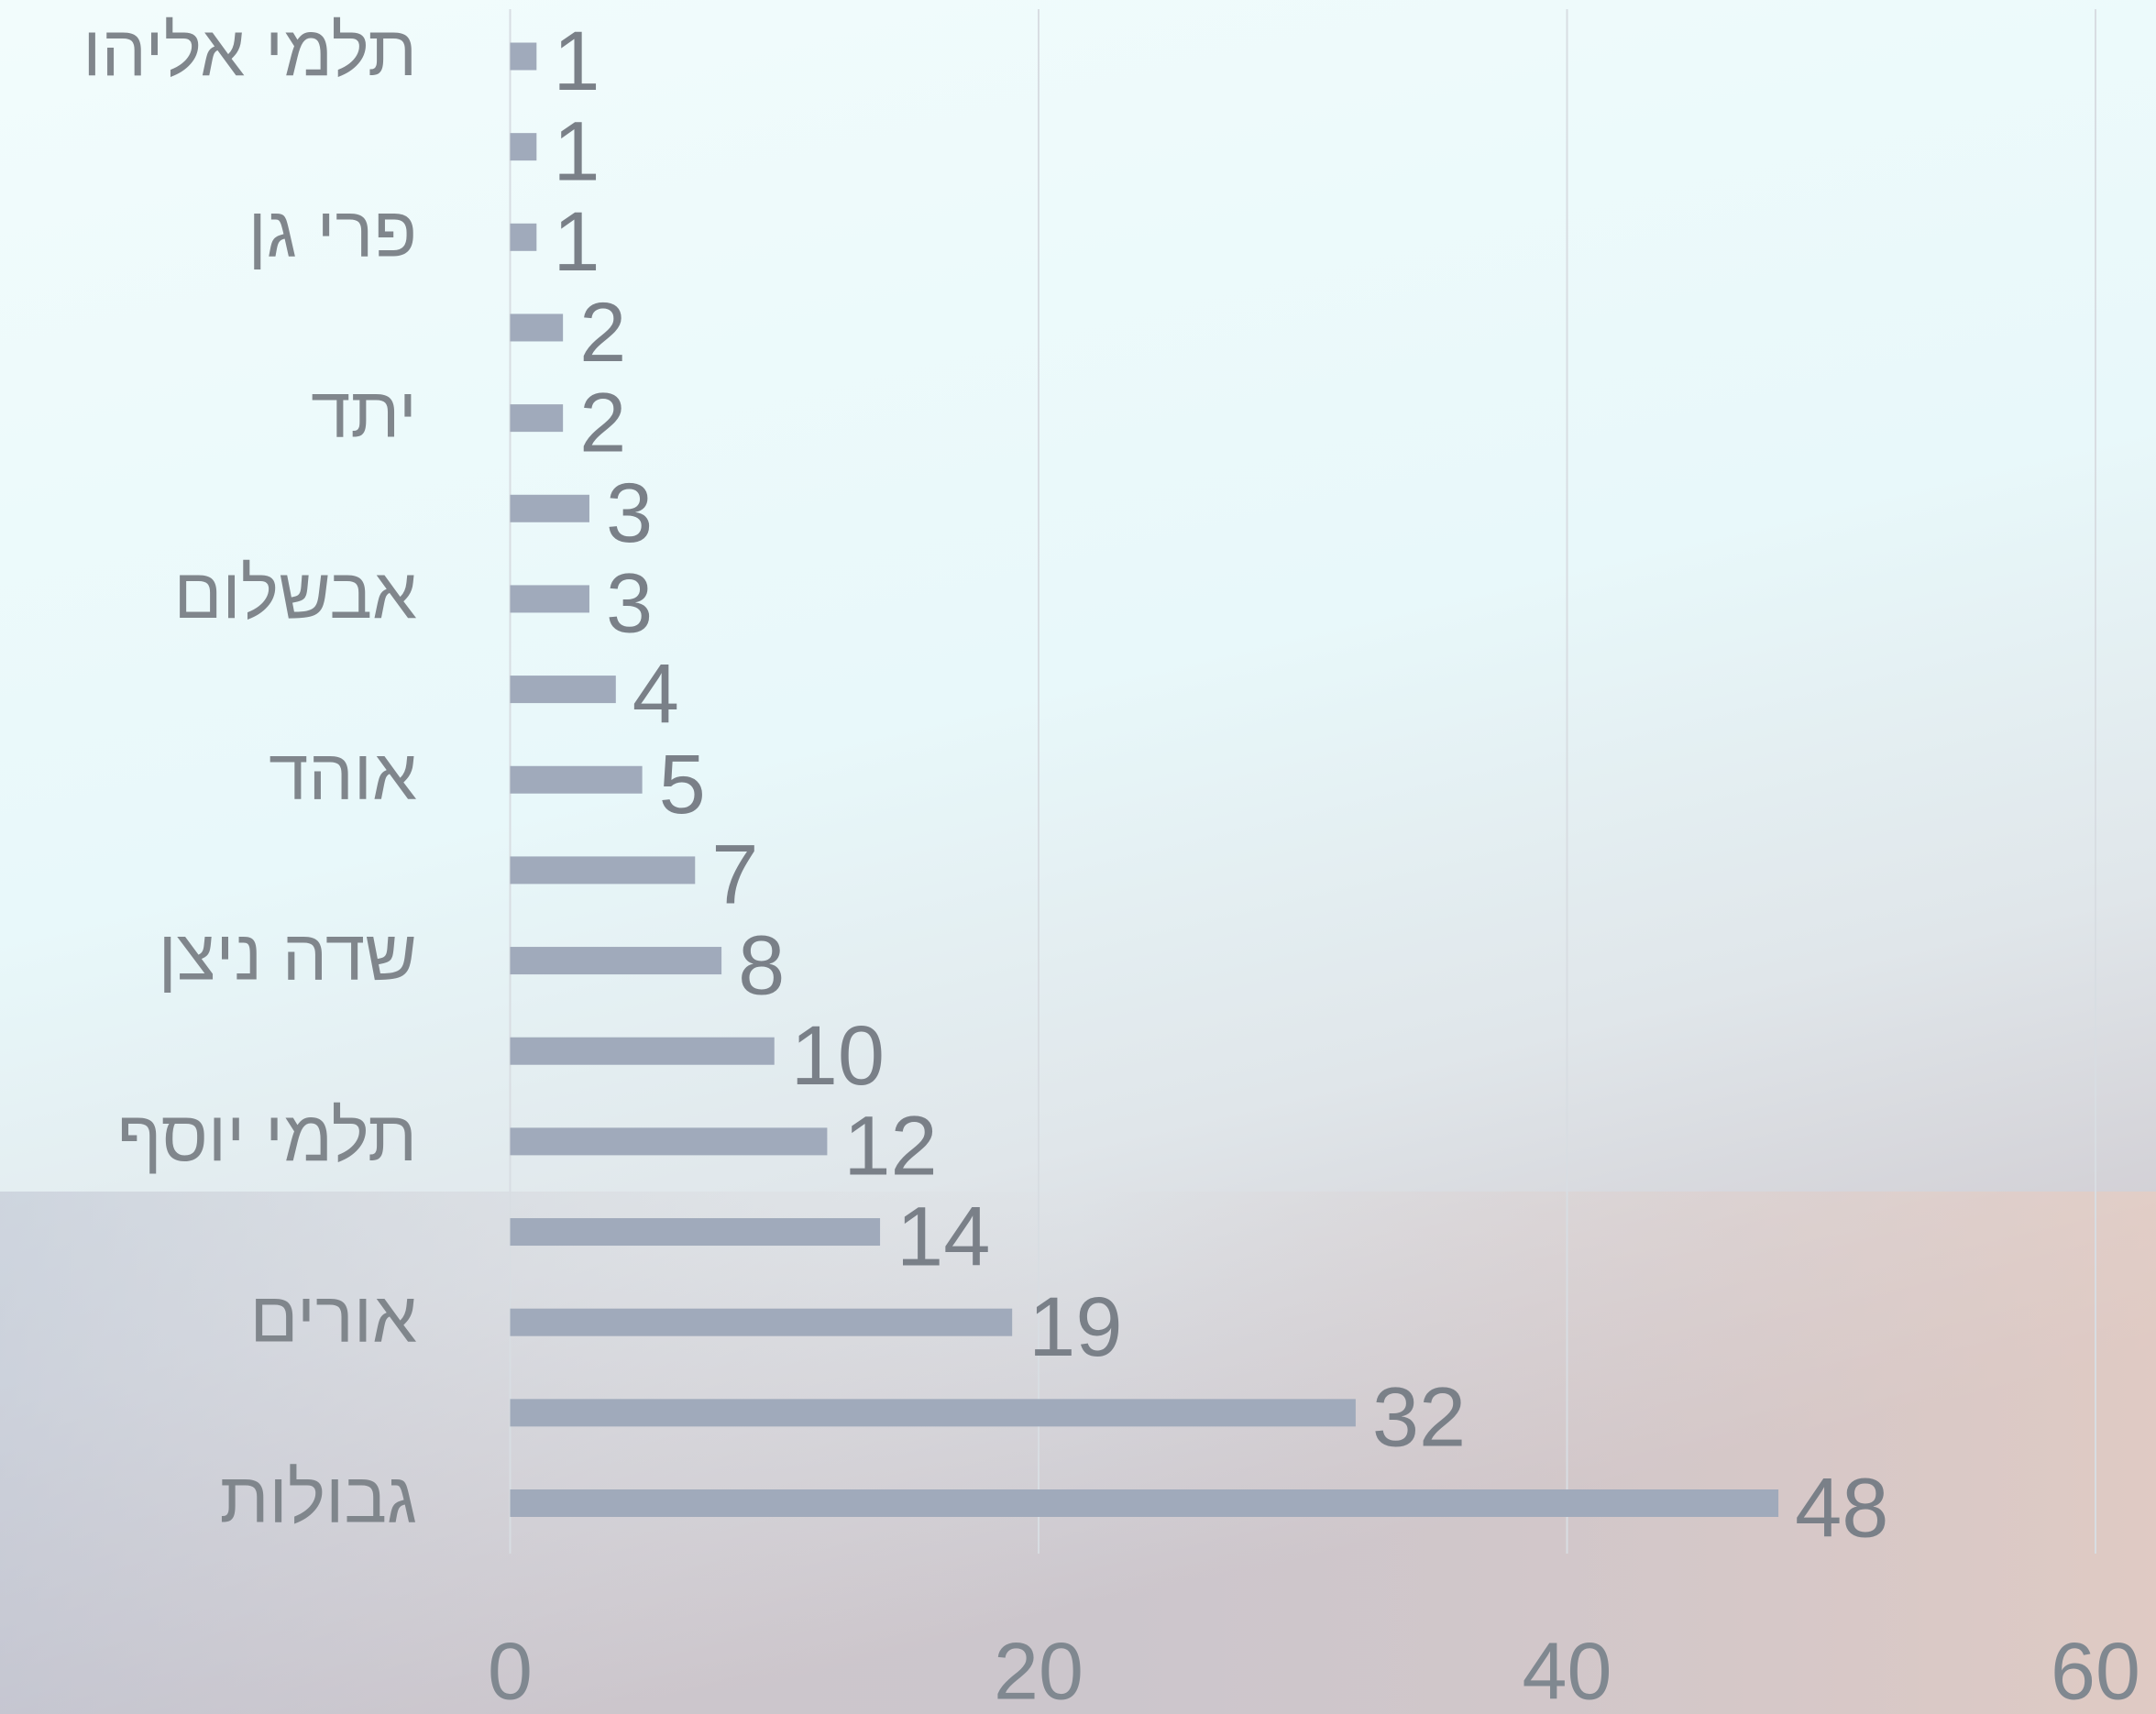 The height and width of the screenshot is (1714, 2156). I want to click on value-label: 19, so click(1075, 1327).